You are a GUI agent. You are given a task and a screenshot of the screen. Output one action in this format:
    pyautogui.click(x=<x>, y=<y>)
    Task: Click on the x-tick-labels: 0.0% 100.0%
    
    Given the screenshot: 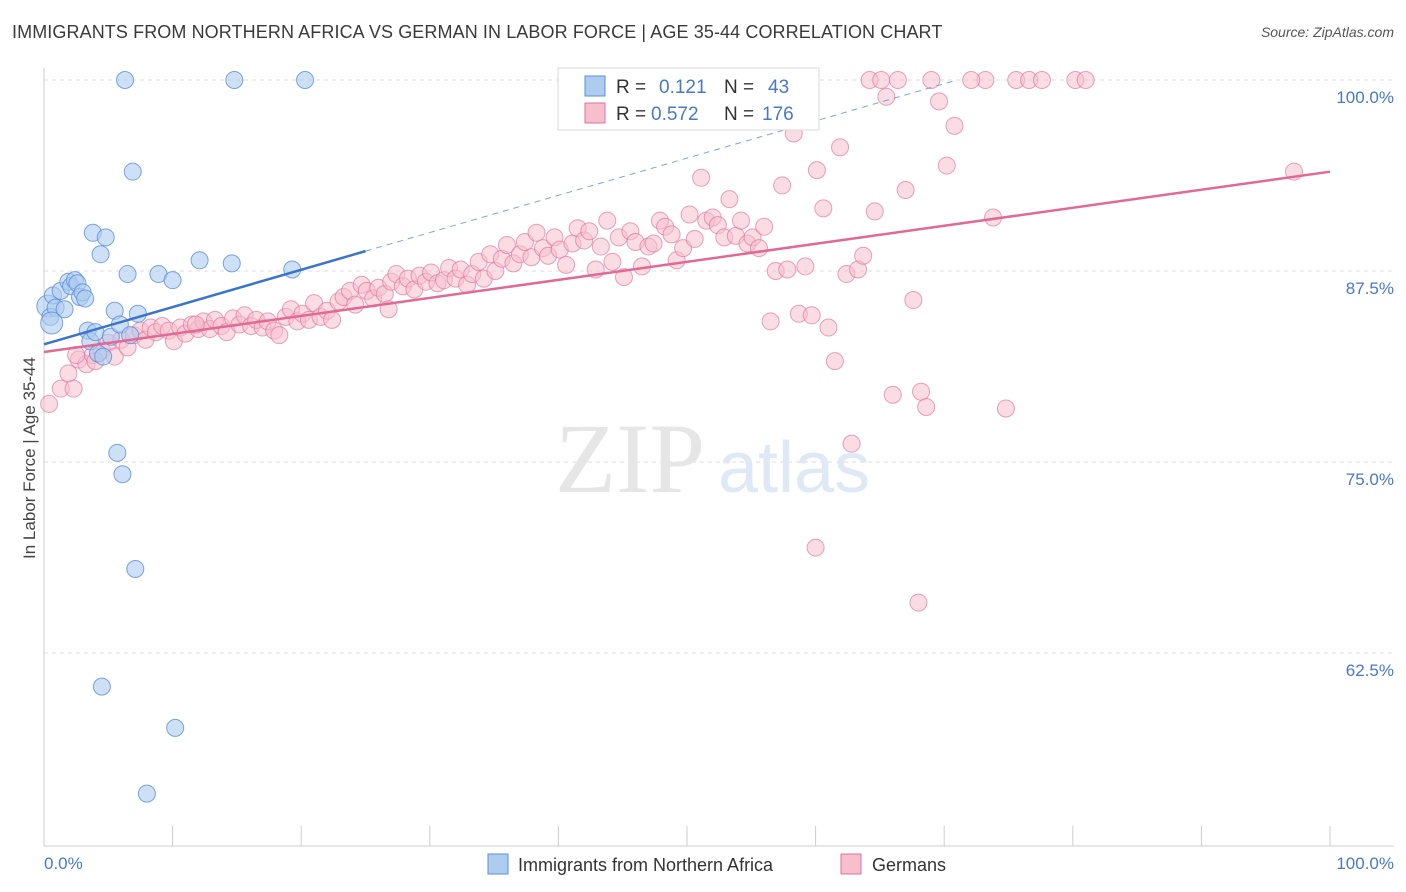 What is the action you would take?
    pyautogui.click(x=719, y=863)
    